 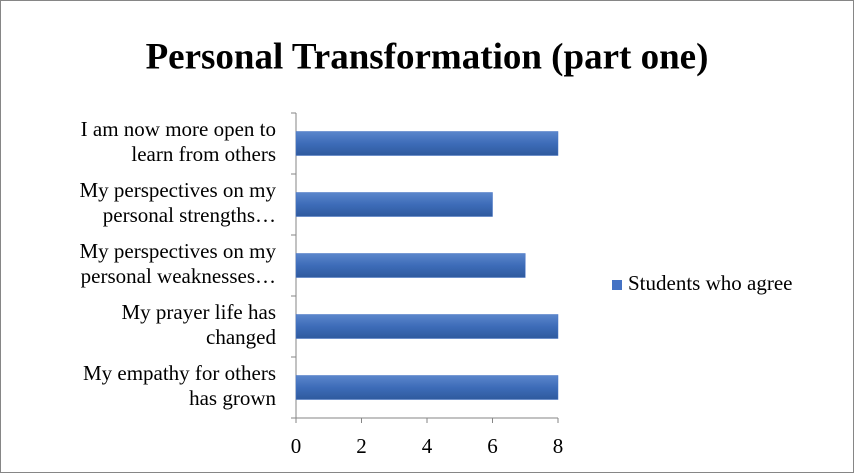 I want to click on chart-title: Personal Transformation (part one), so click(x=427, y=56).